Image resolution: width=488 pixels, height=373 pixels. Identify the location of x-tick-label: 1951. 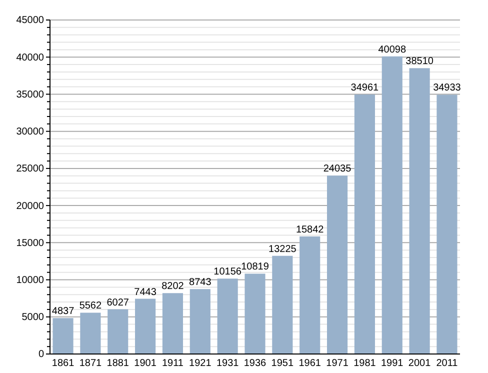
(282, 364).